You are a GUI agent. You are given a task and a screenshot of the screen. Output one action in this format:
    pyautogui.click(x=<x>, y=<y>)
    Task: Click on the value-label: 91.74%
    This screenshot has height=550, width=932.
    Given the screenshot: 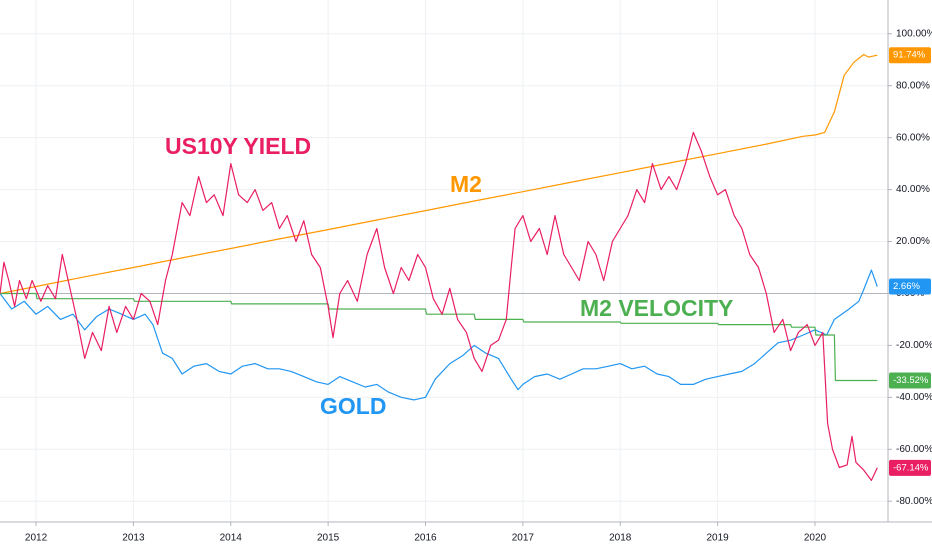 What is the action you would take?
    pyautogui.click(x=909, y=55)
    